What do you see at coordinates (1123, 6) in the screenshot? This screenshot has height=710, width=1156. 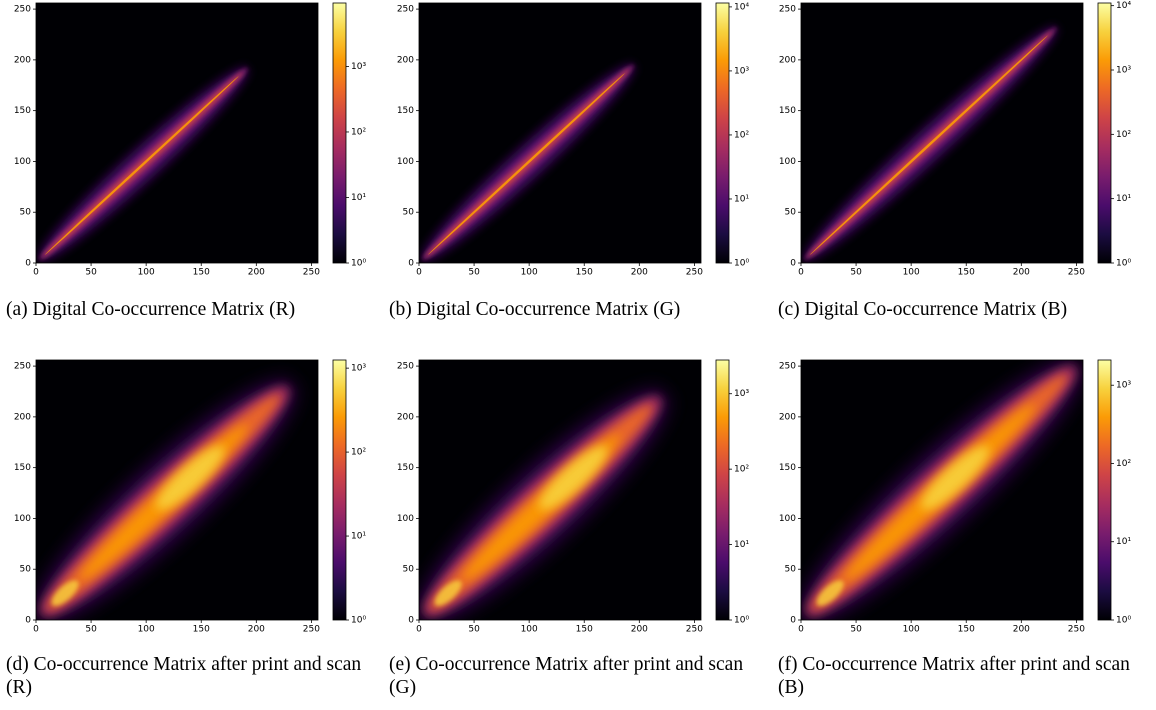 I see `colorbar-tick-label: 10⁴` at bounding box center [1123, 6].